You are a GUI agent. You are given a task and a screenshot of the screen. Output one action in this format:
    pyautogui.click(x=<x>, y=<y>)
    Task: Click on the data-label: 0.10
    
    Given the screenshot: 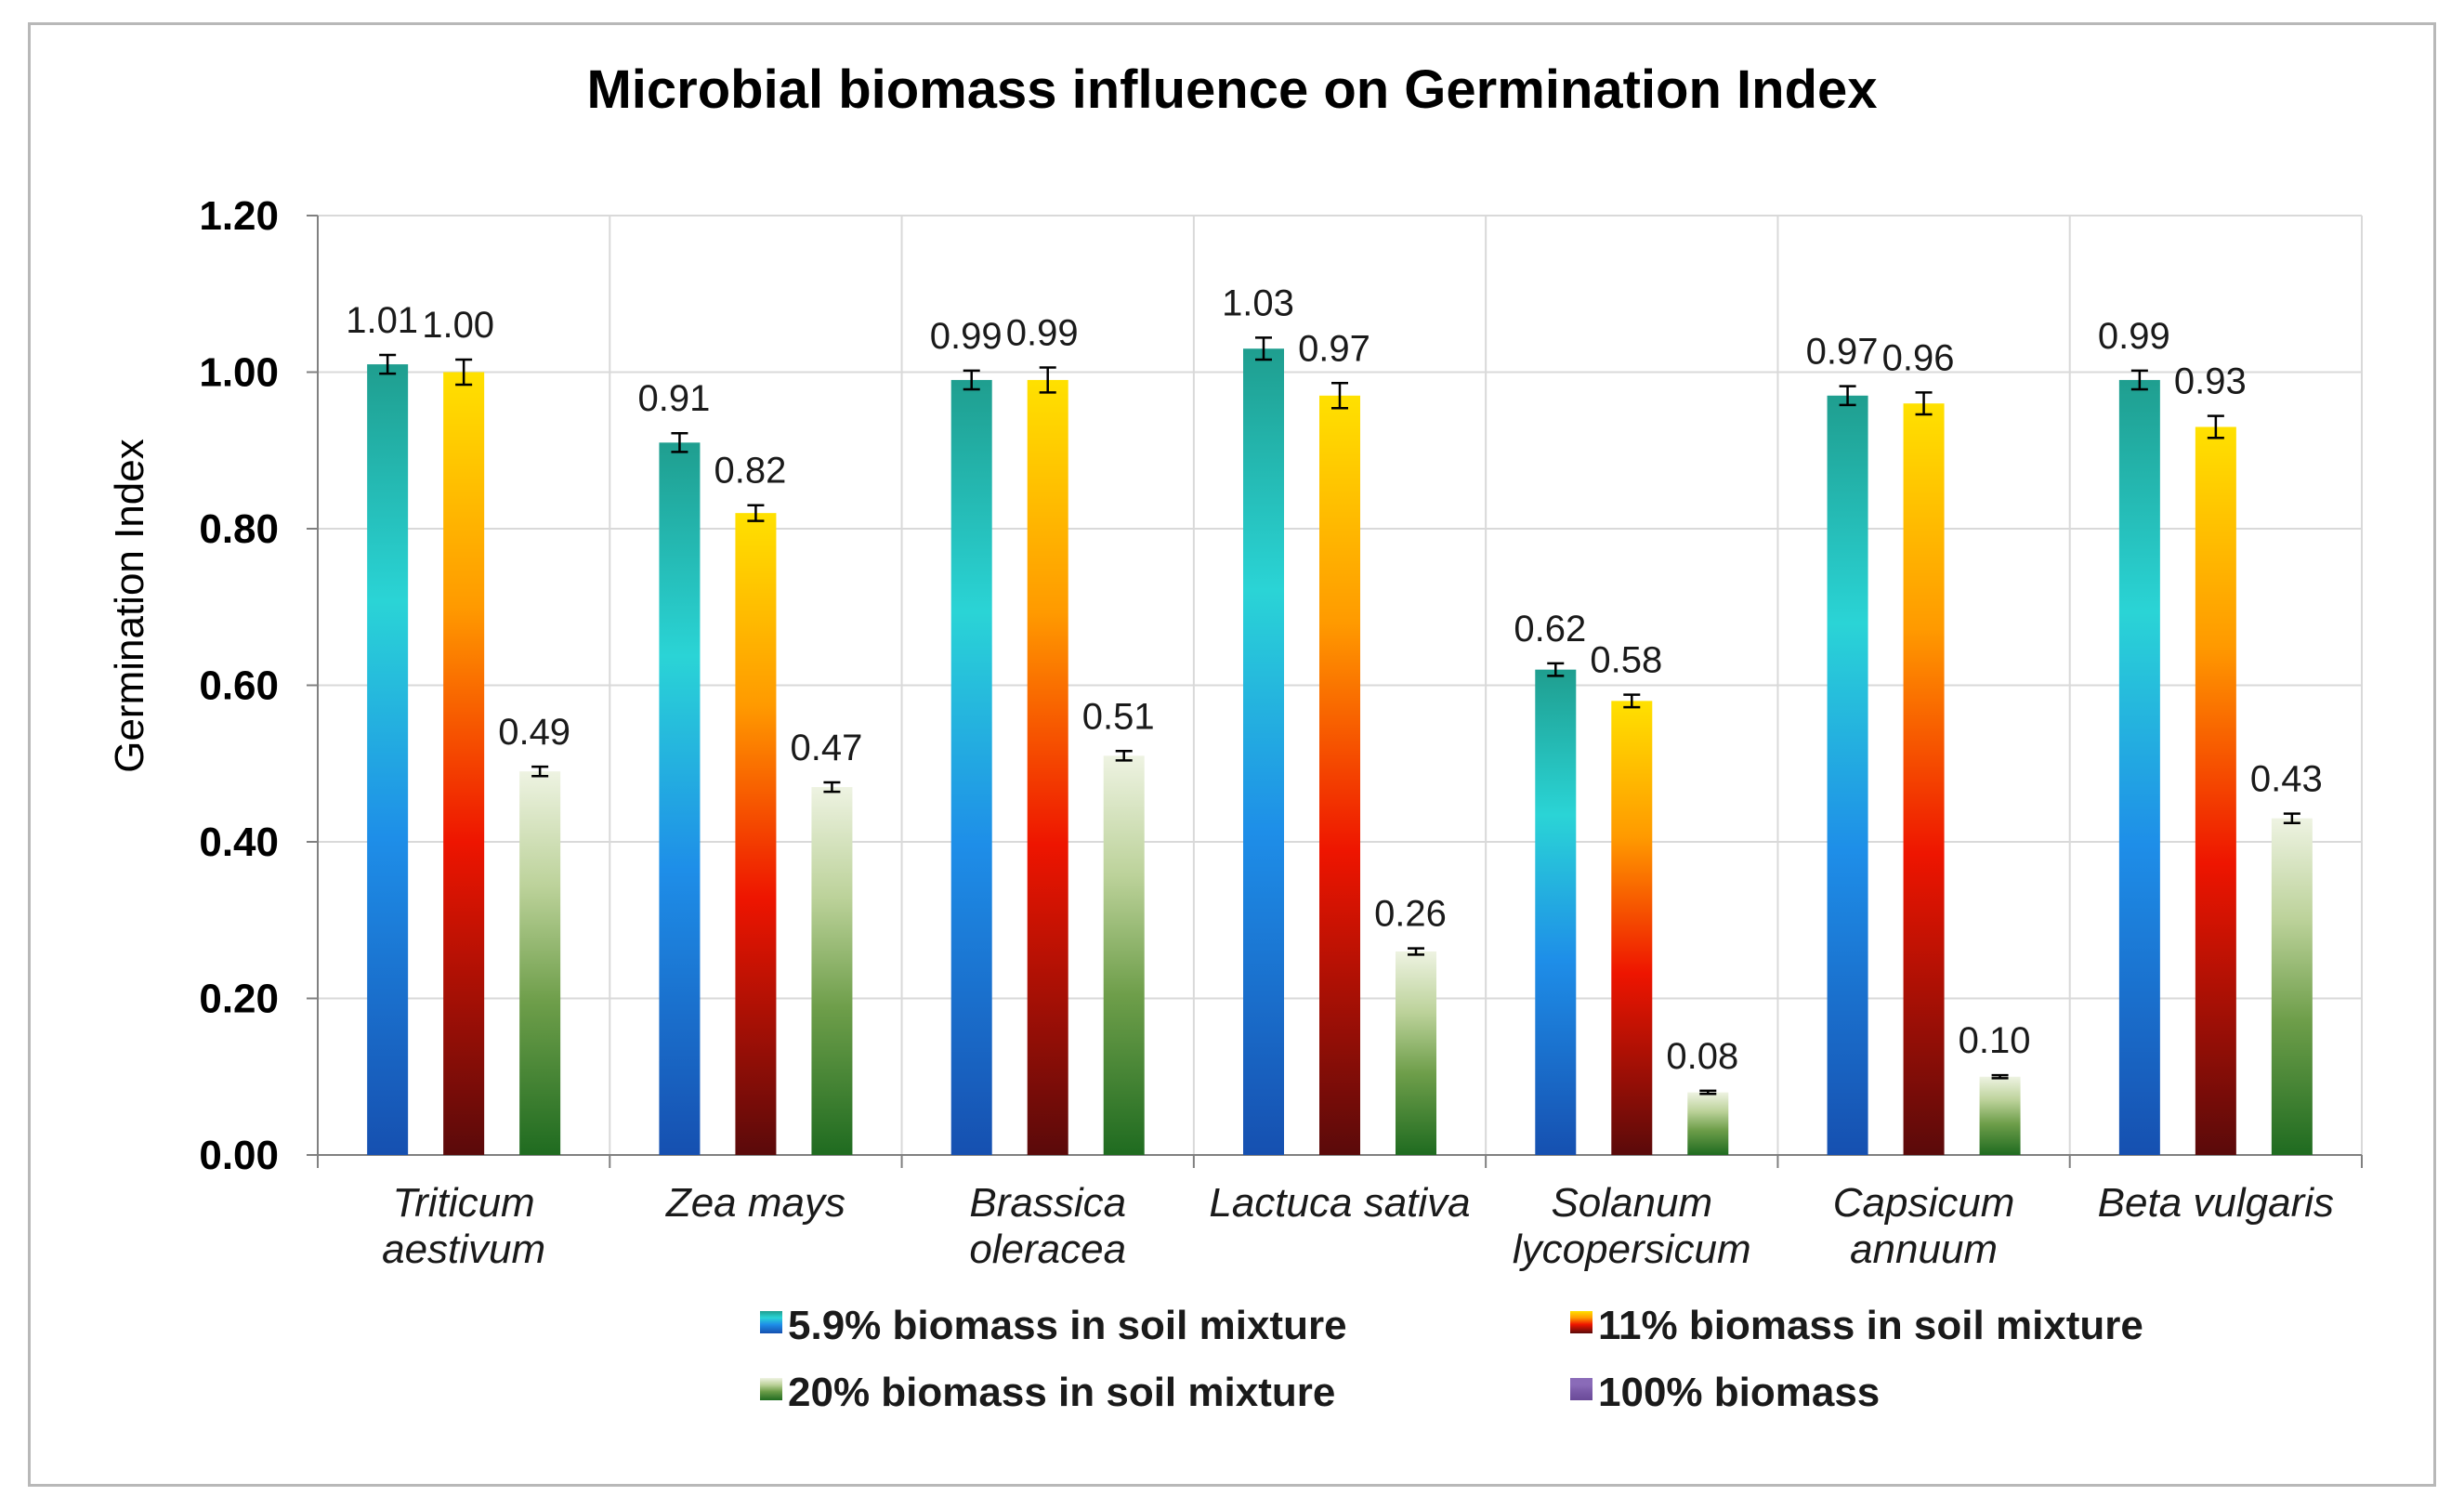 What is the action you would take?
    pyautogui.click(x=1995, y=1040)
    